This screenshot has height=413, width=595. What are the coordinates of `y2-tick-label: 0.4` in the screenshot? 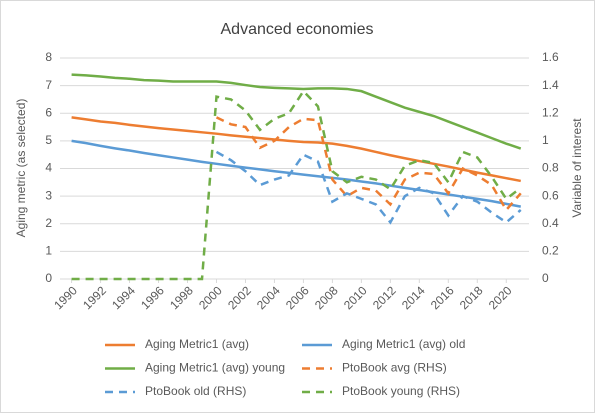 It's located at (550, 223).